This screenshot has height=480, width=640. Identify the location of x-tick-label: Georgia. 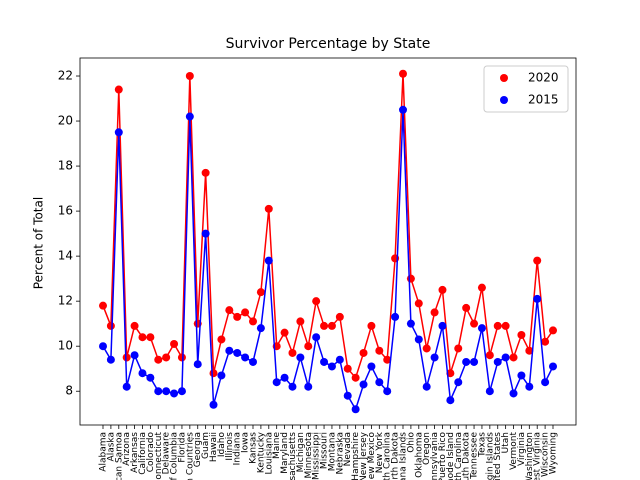
(198, 449).